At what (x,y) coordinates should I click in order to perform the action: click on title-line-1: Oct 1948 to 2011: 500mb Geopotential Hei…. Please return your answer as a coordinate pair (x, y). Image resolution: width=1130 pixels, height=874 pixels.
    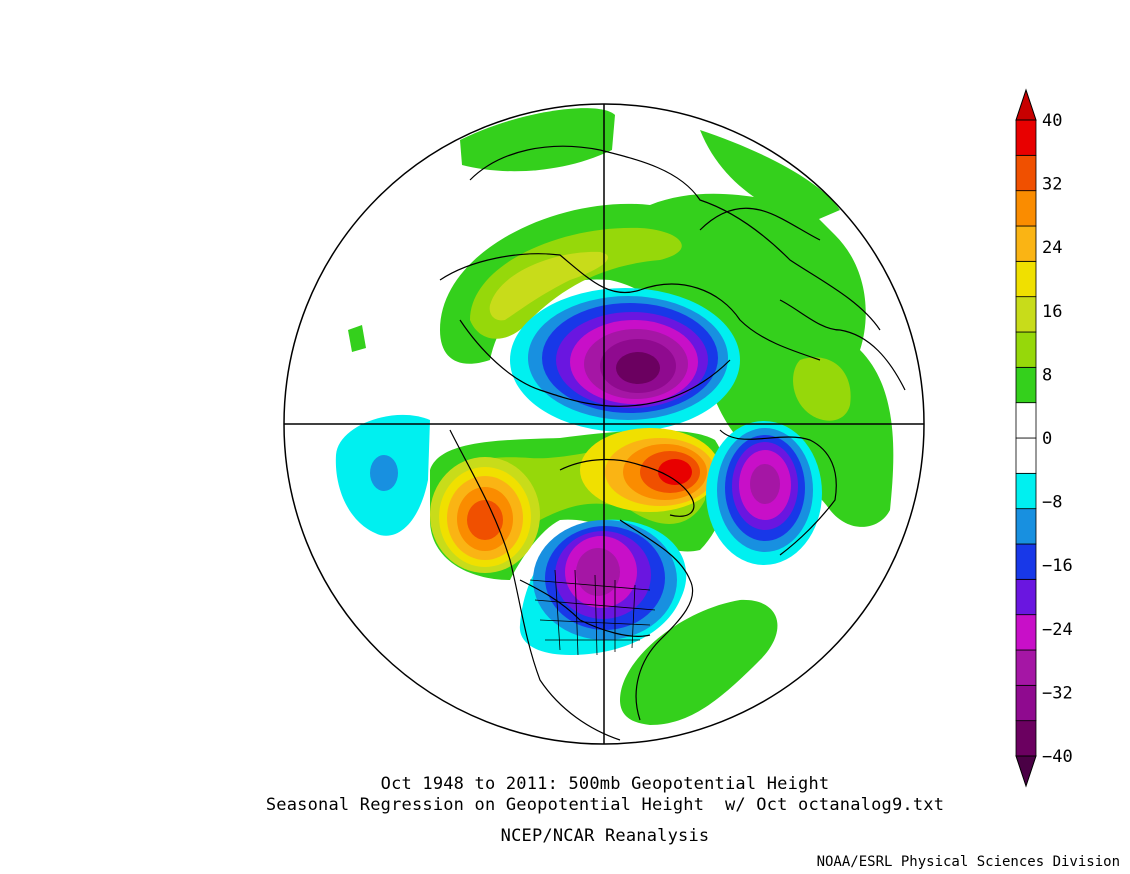
    Looking at the image, I should click on (605, 784).